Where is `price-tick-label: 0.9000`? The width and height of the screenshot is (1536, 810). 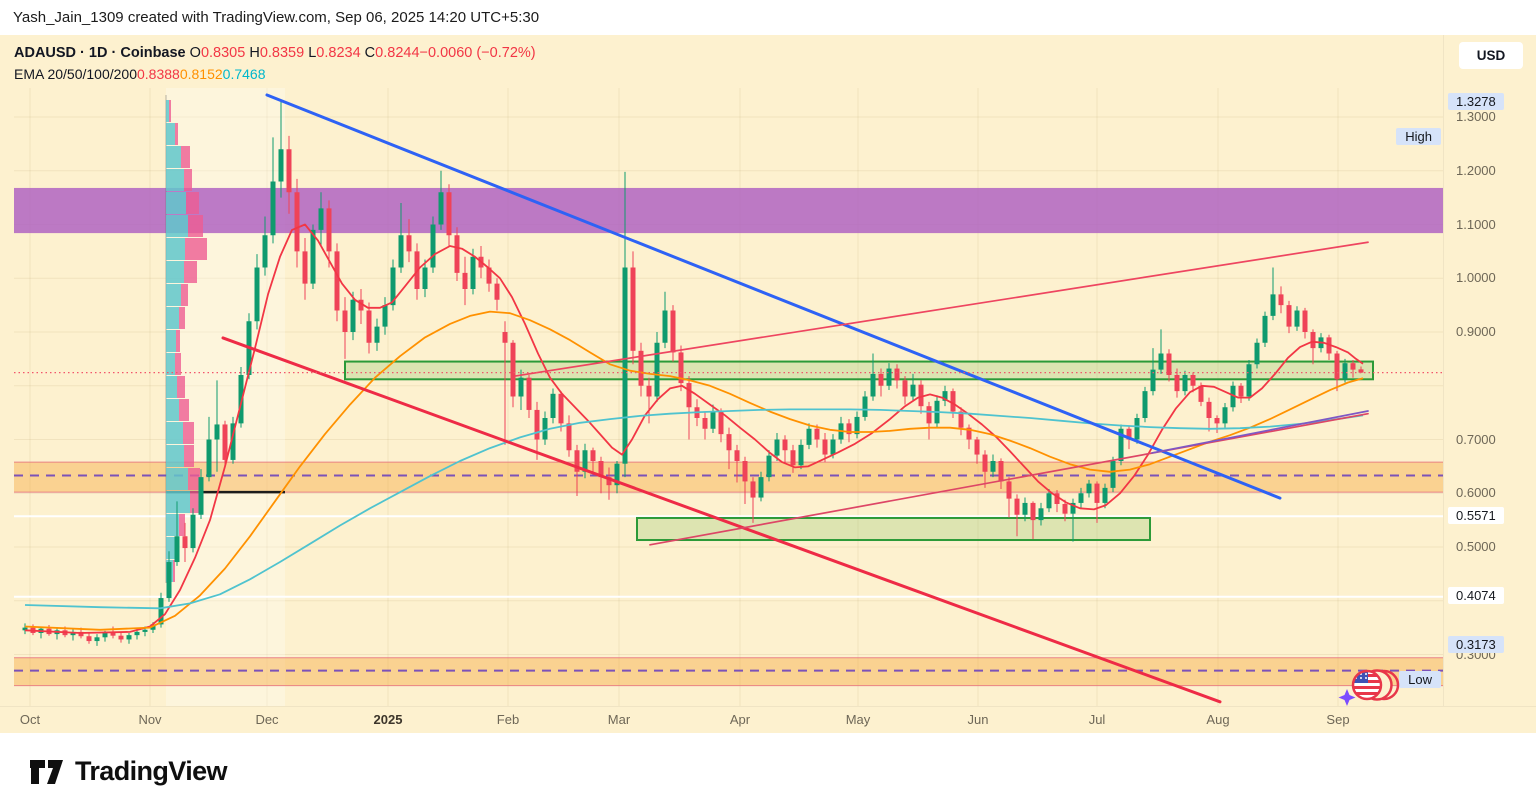 price-tick-label: 0.9000 is located at coordinates (1476, 331).